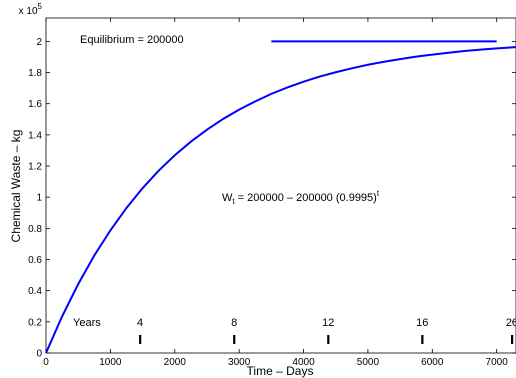 The width and height of the screenshot is (516, 378). What do you see at coordinates (87, 323) in the screenshot?
I see `years-label: Years` at bounding box center [87, 323].